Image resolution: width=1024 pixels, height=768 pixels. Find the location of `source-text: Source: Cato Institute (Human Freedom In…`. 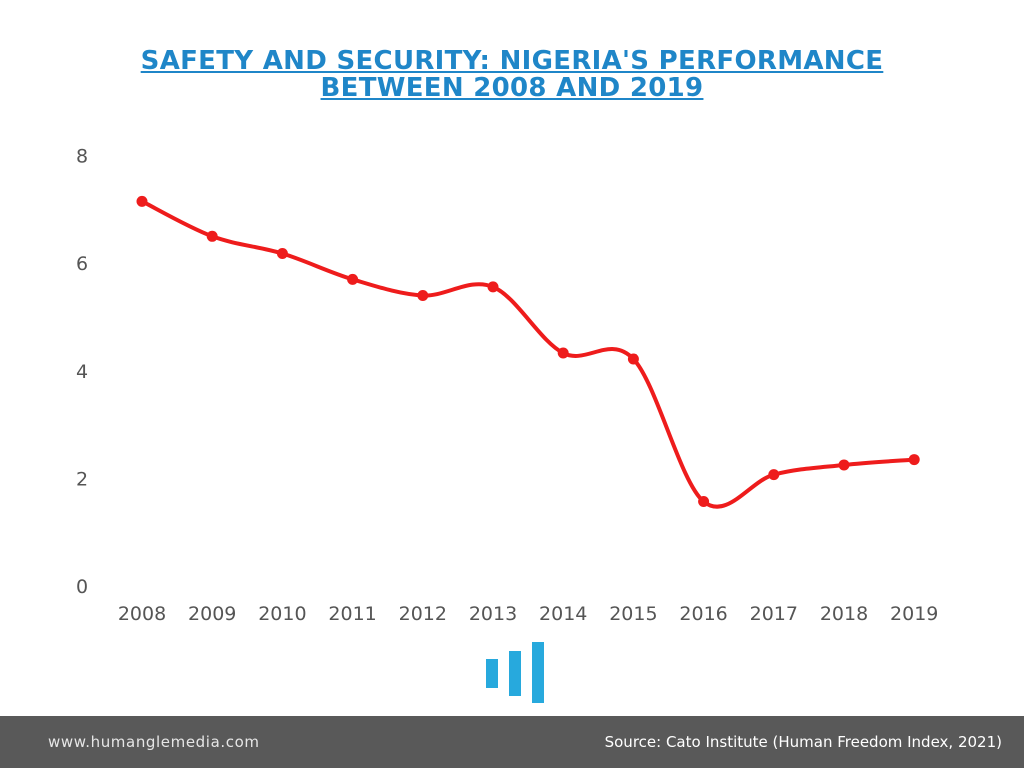

source-text: Source: Cato Institute (Human Freedom In… is located at coordinates (803, 742).